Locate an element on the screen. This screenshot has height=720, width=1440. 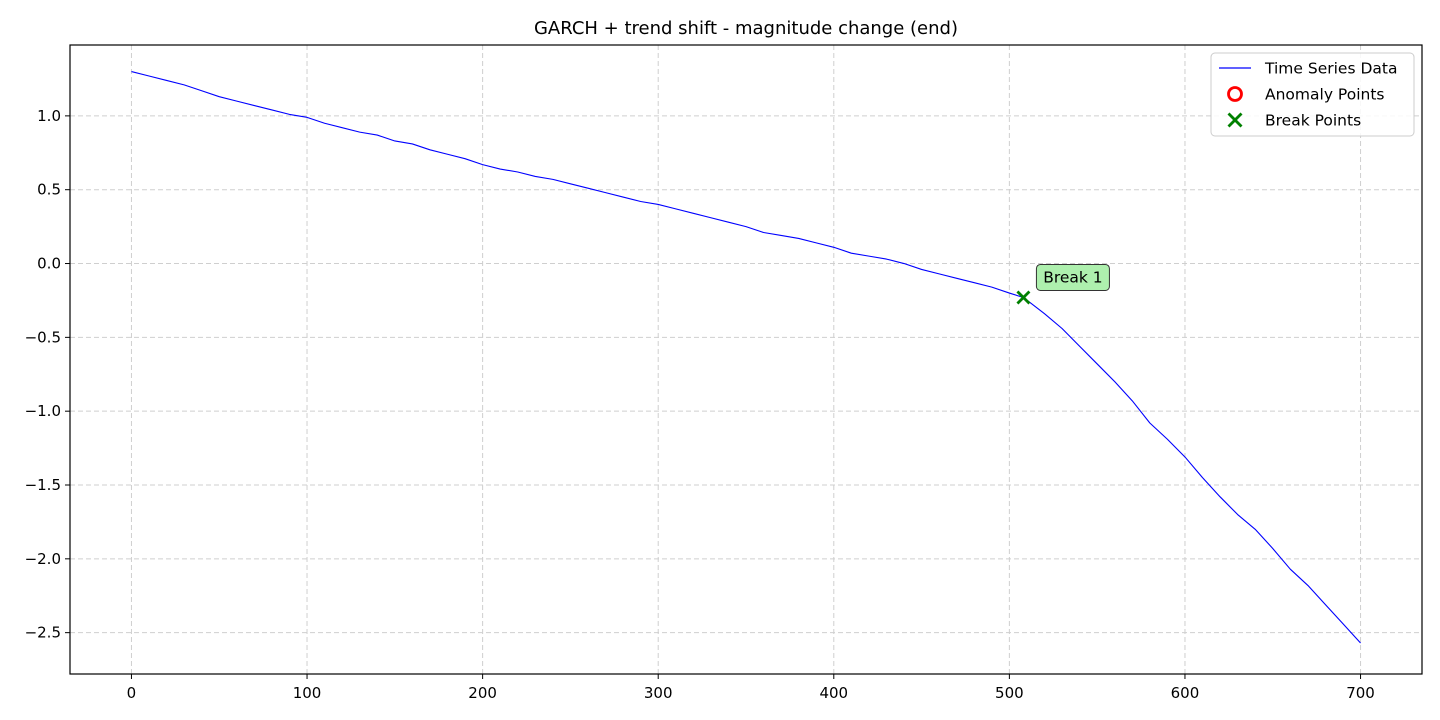
break-annotation-label: Break 1 is located at coordinates (1072, 277).